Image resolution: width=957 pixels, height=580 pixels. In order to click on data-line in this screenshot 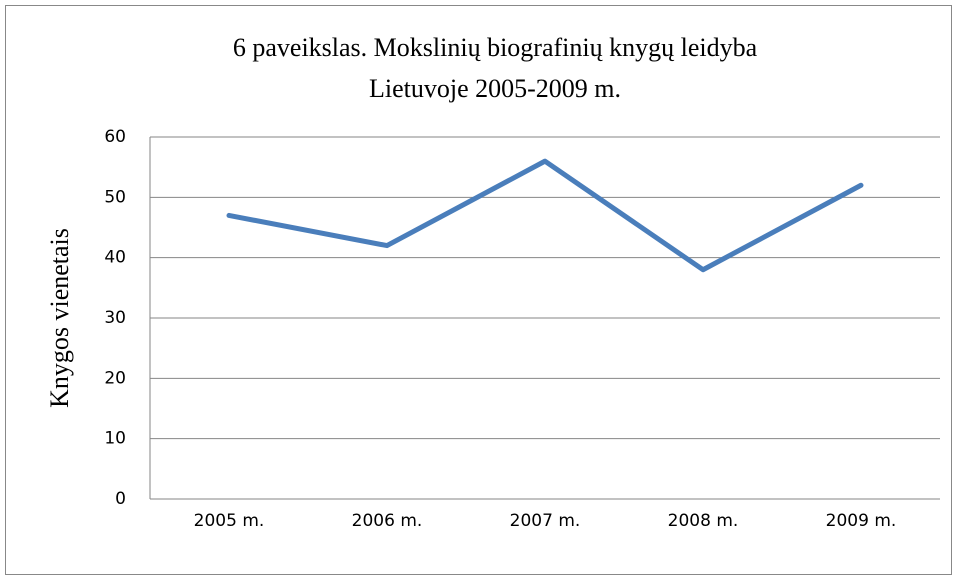, I will do `click(545, 215)`.